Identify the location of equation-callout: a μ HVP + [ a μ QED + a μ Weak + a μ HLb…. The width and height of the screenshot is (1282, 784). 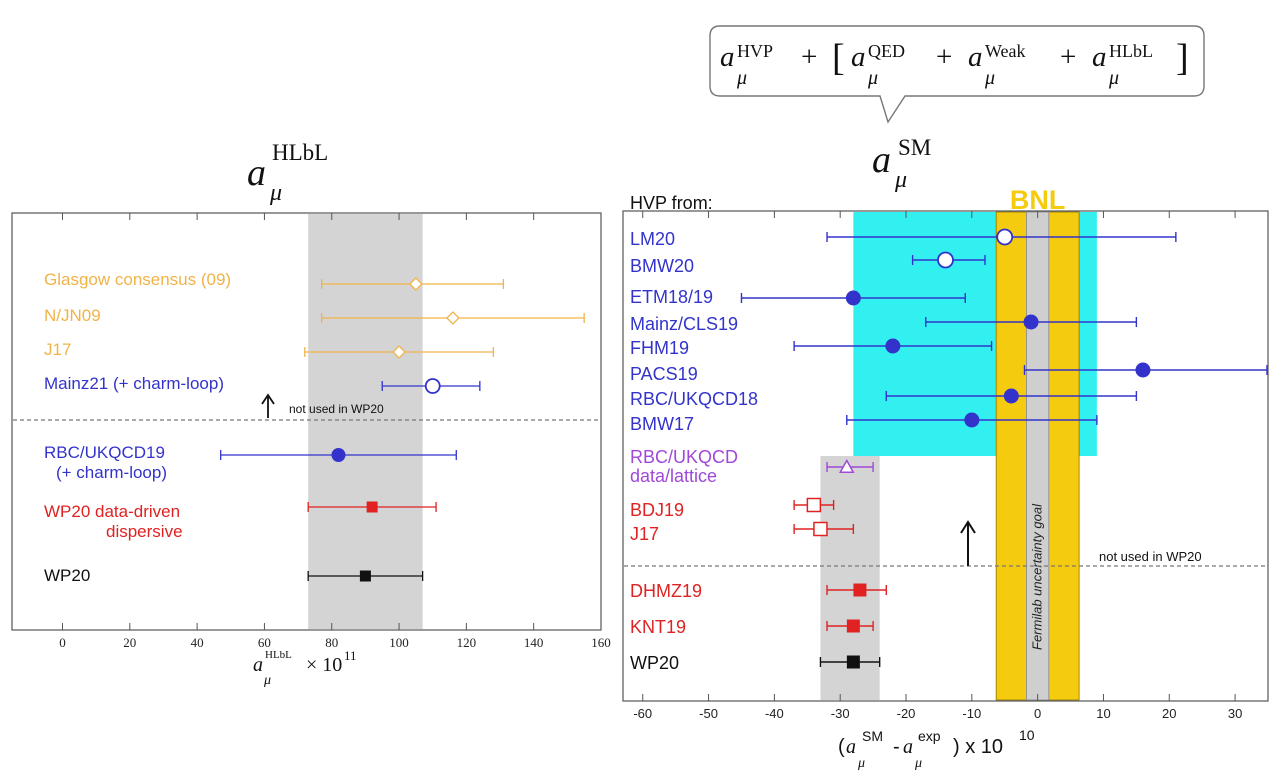
(957, 74).